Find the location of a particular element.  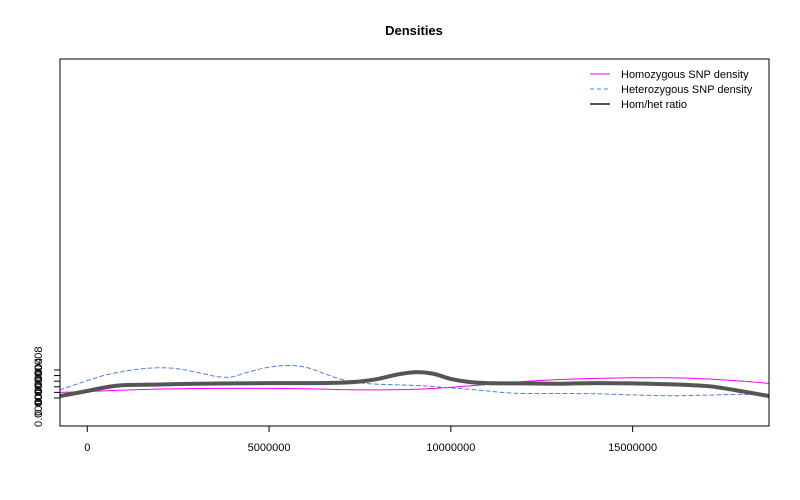

x-tick-label: 5000000 is located at coordinates (269, 448).